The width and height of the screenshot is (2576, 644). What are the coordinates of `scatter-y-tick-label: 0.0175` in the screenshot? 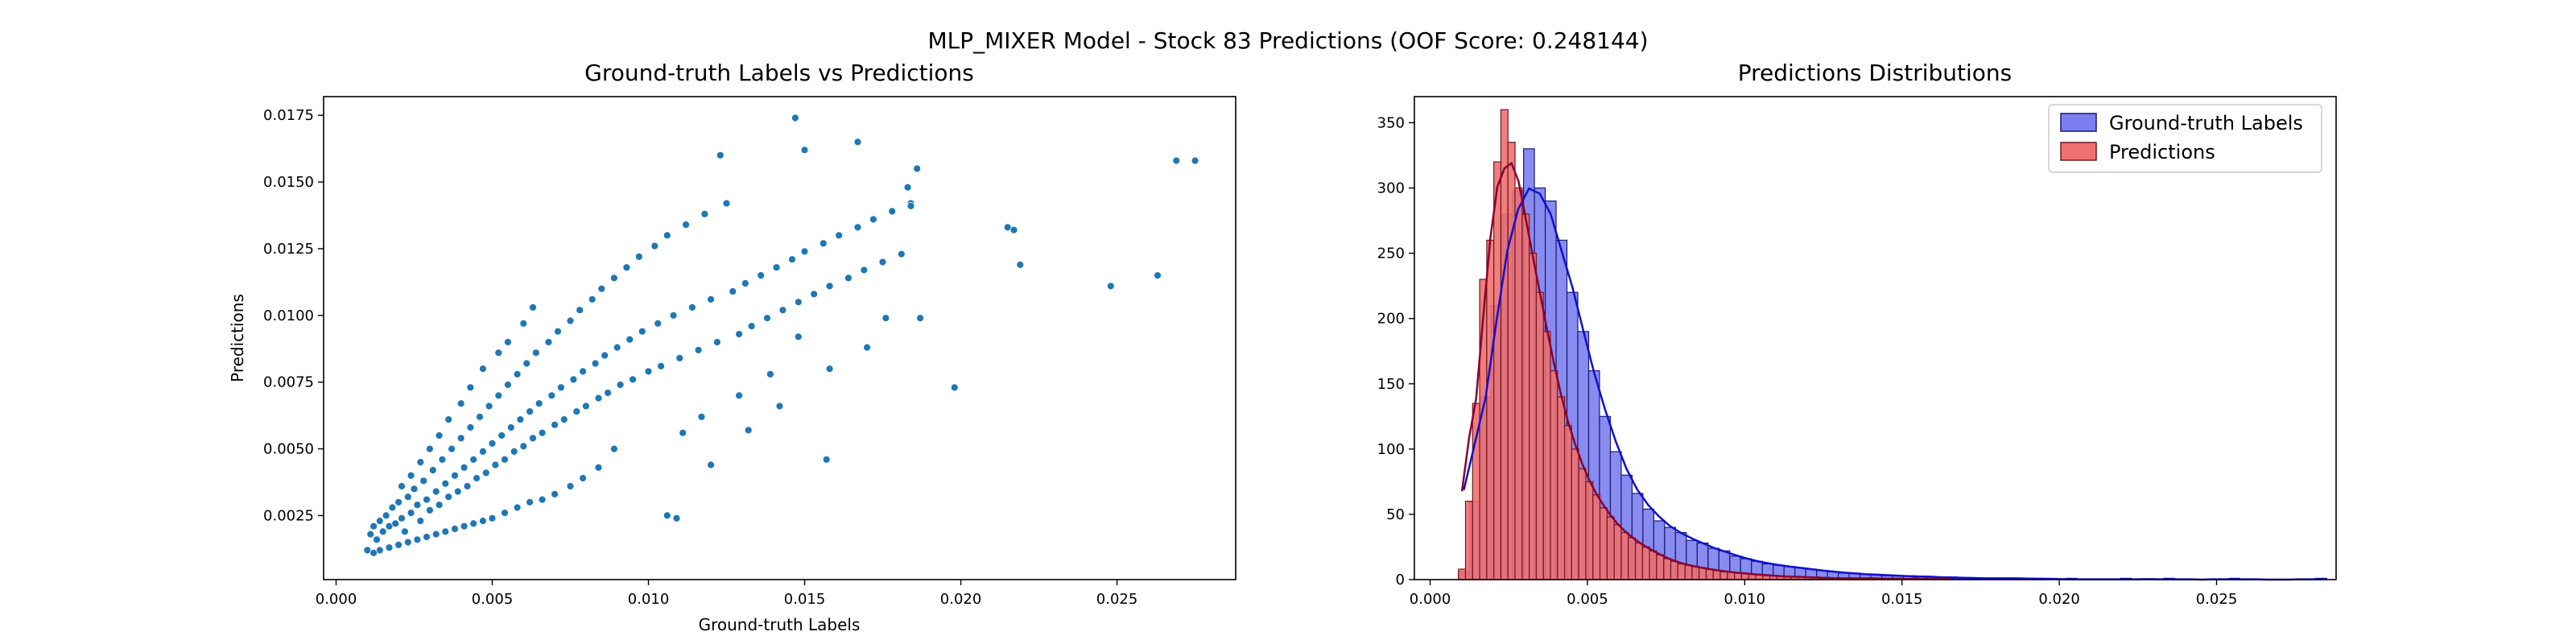 It's located at (288, 116).